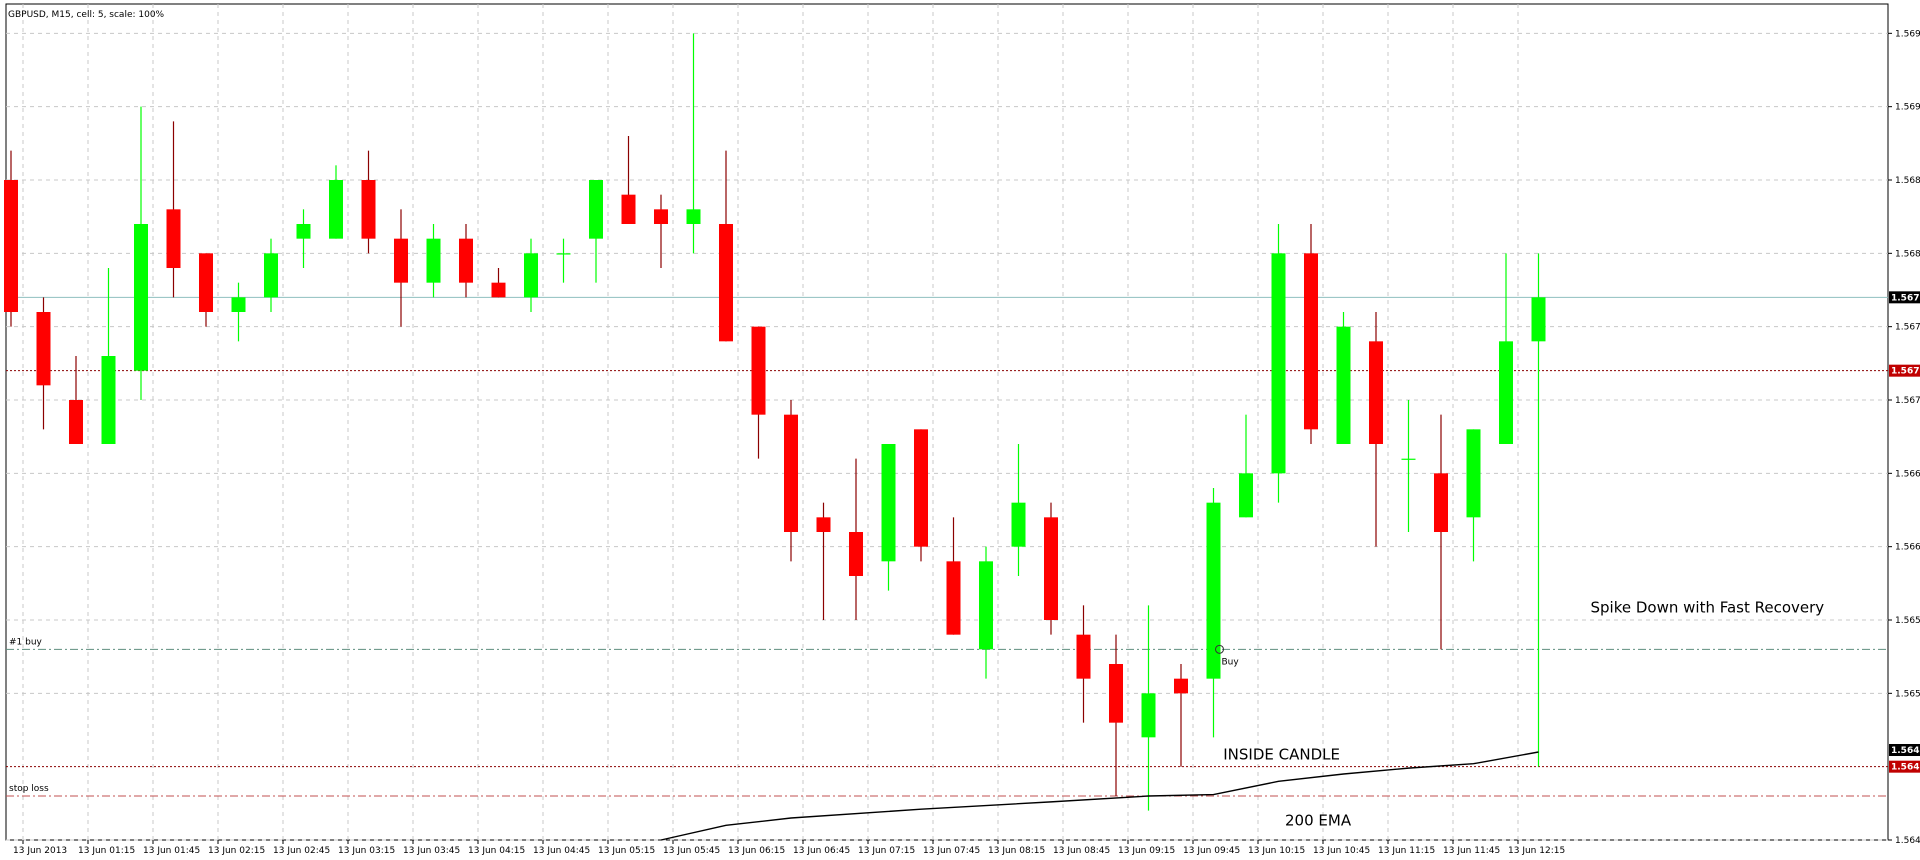 The image size is (1920, 860). Describe the element at coordinates (1081, 851) in the screenshot. I see `x-tick-label: 13 Jun 08:45` at that location.